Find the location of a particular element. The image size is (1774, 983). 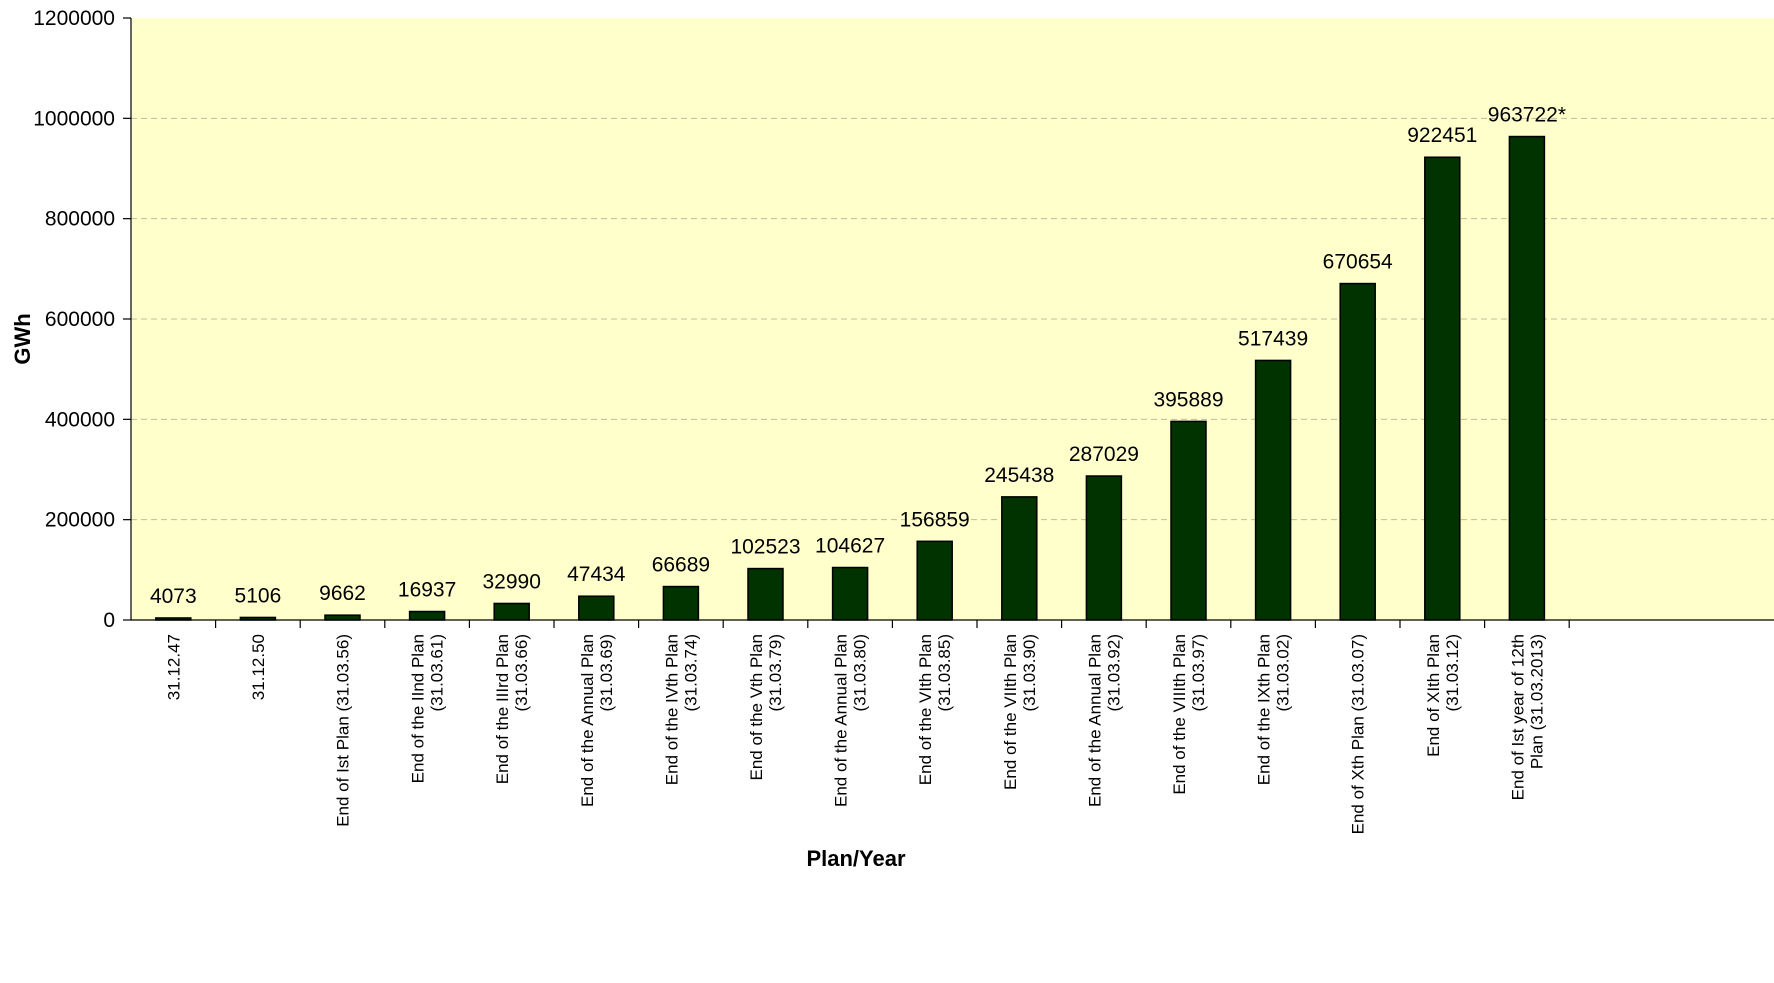

data-label: 4073 is located at coordinates (173, 596).